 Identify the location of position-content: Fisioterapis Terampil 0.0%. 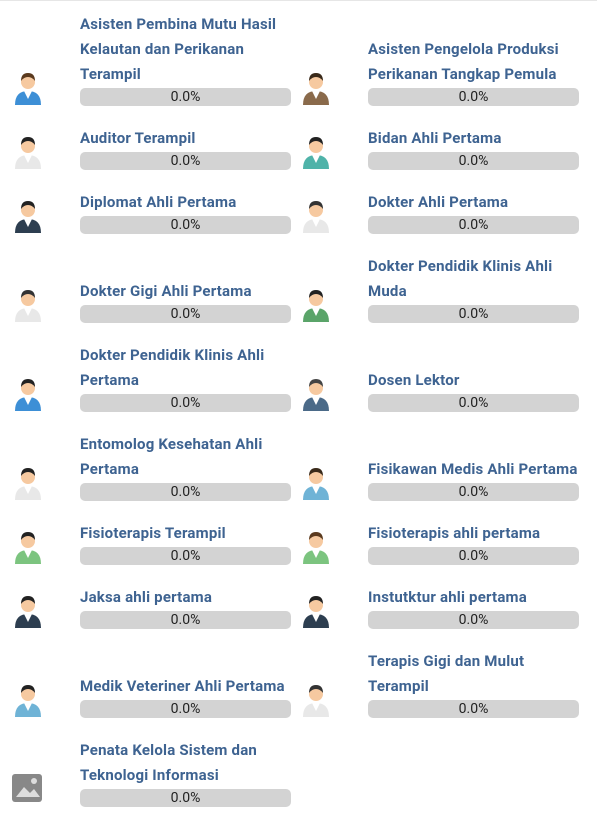
(185, 543).